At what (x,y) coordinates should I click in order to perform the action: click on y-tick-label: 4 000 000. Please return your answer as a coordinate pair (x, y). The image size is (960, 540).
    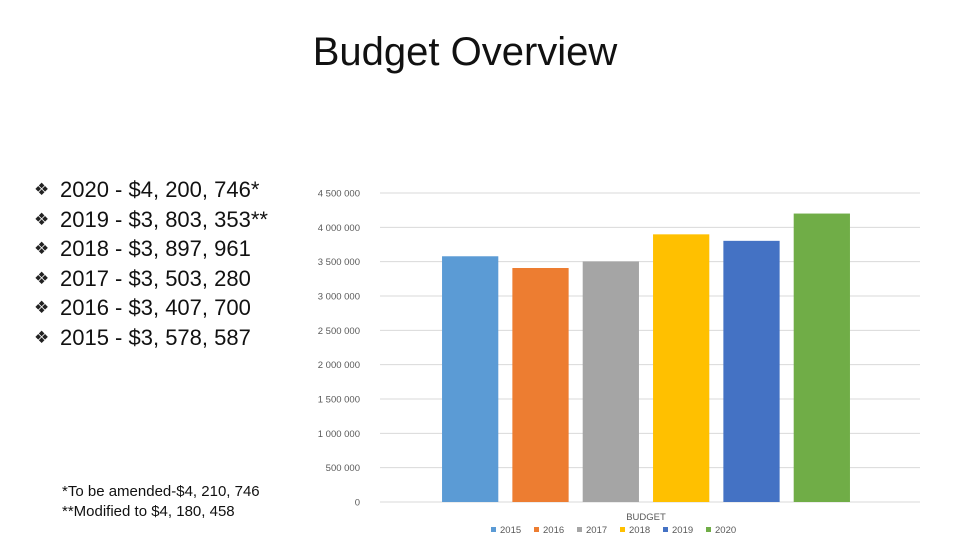
    Looking at the image, I should click on (339, 228).